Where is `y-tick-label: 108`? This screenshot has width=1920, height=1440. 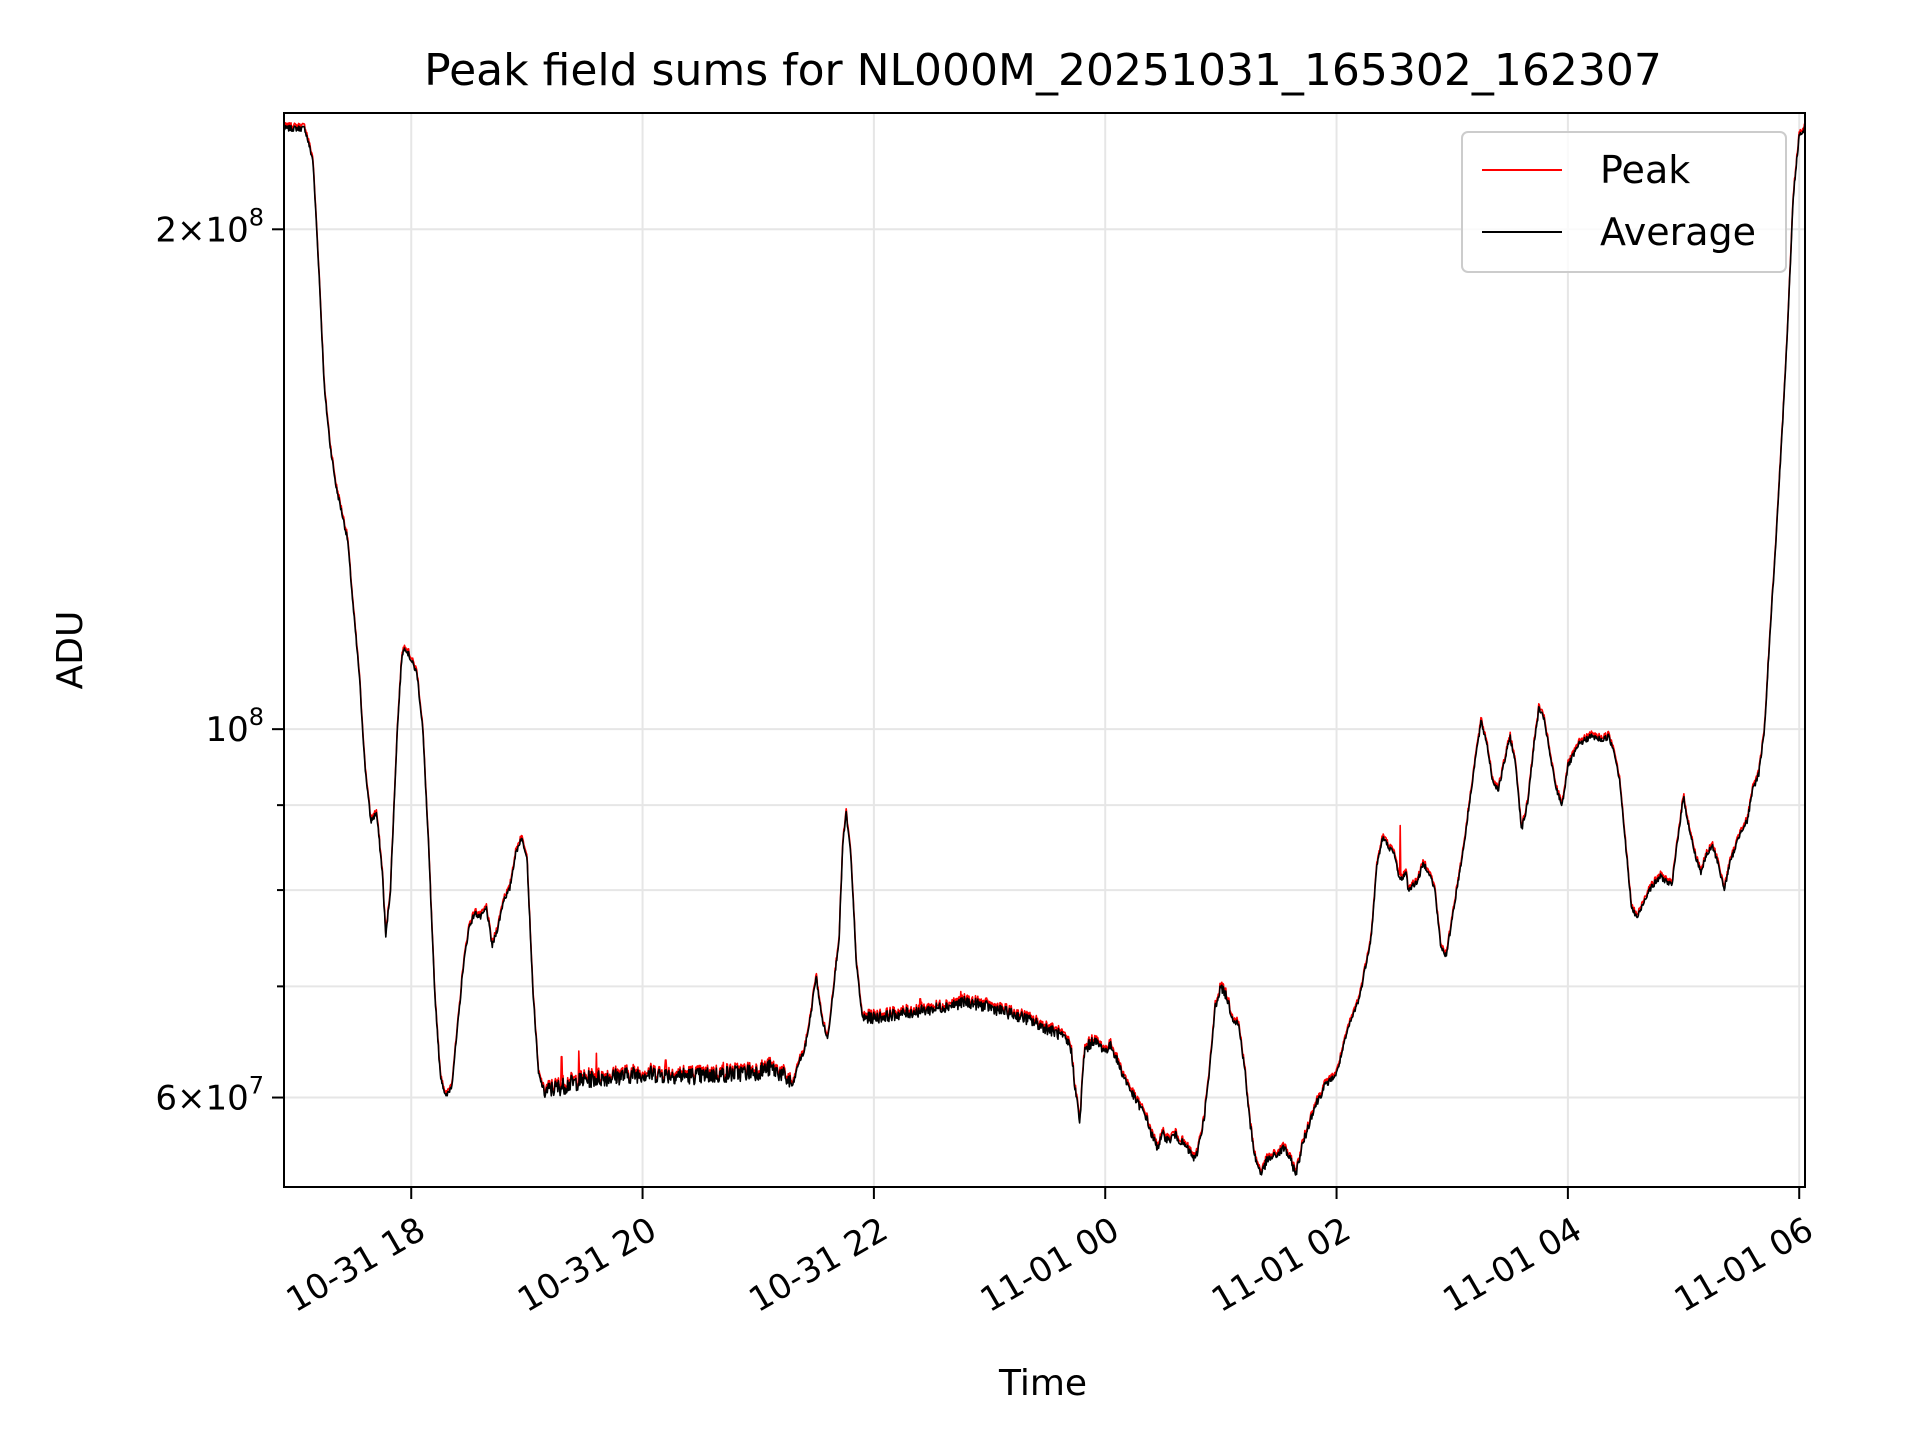
y-tick-label: 108 is located at coordinates (234, 726).